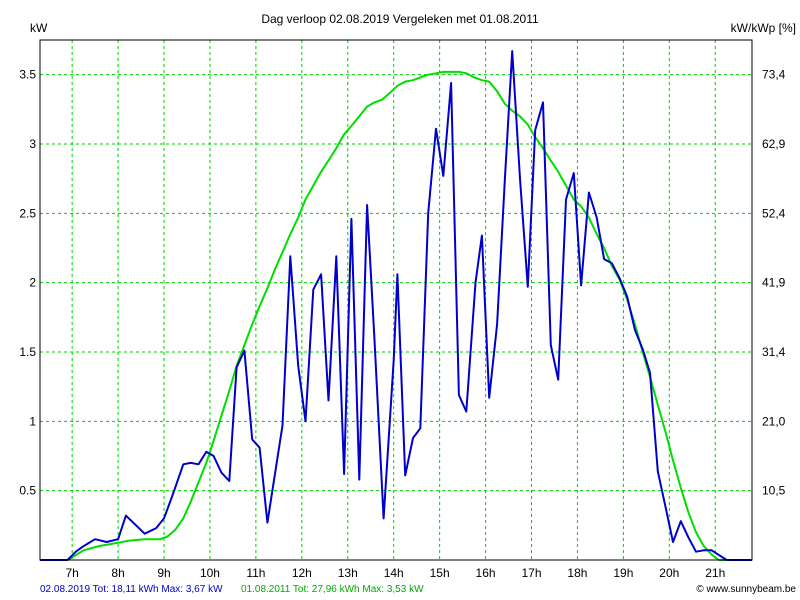  I want to click on y-right-tick-label: 31,4, so click(774, 352).